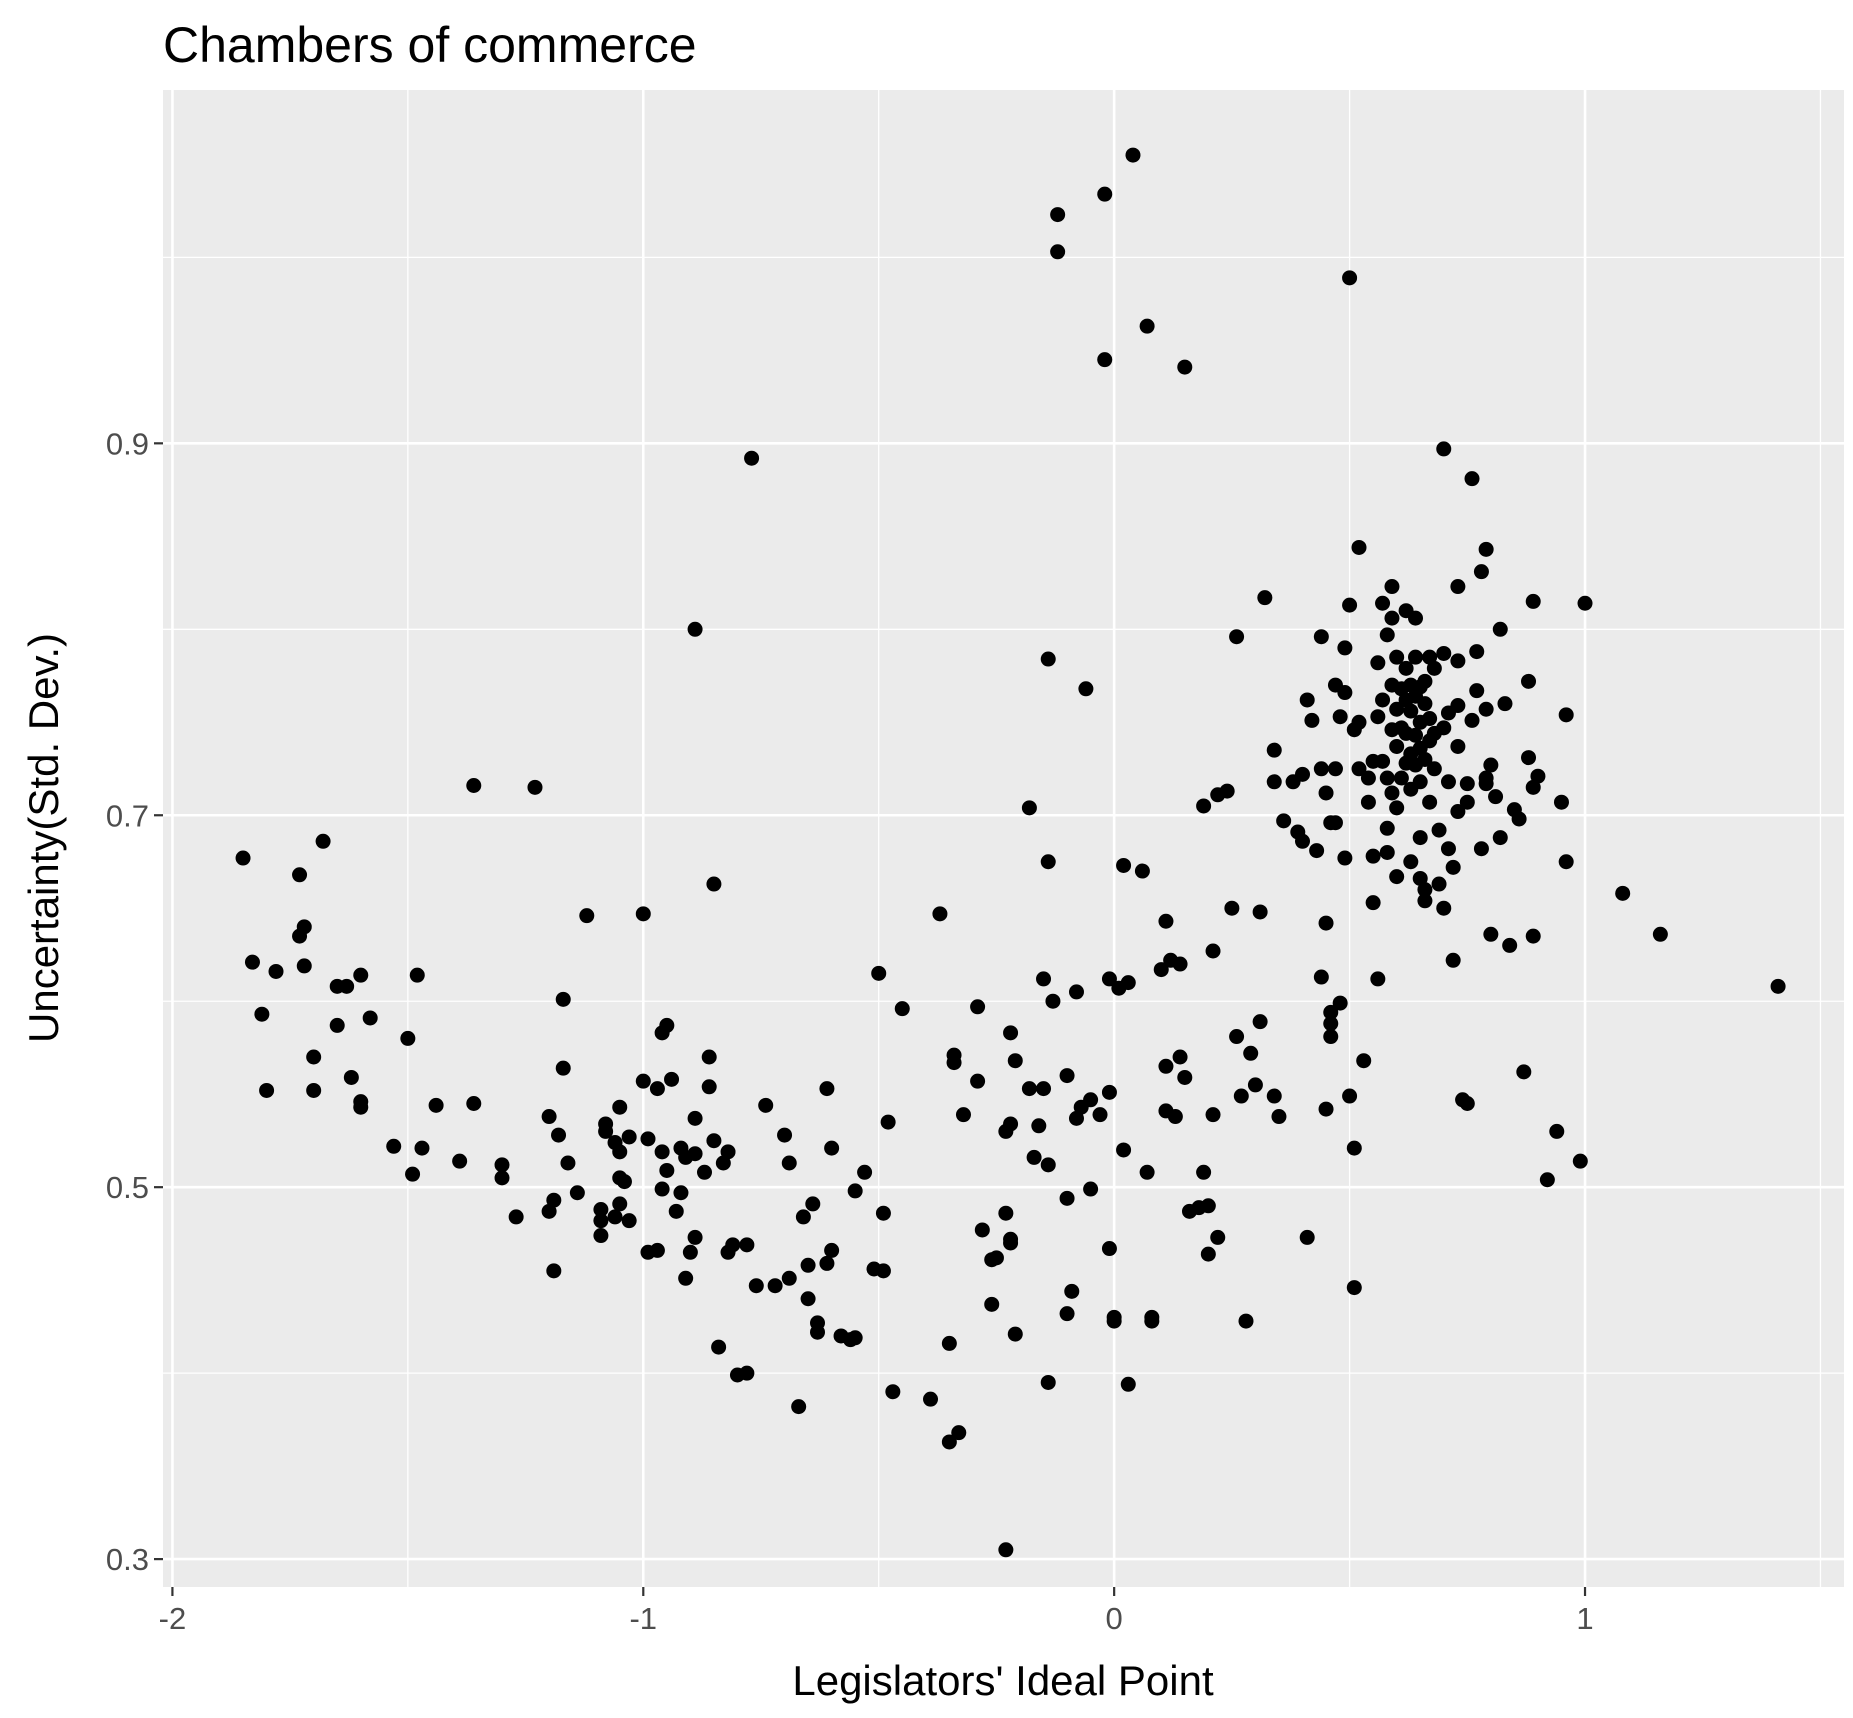 The image size is (1853, 1718). Describe the element at coordinates (127, 1187) in the screenshot. I see `y-tick-label-1: 0.5` at that location.